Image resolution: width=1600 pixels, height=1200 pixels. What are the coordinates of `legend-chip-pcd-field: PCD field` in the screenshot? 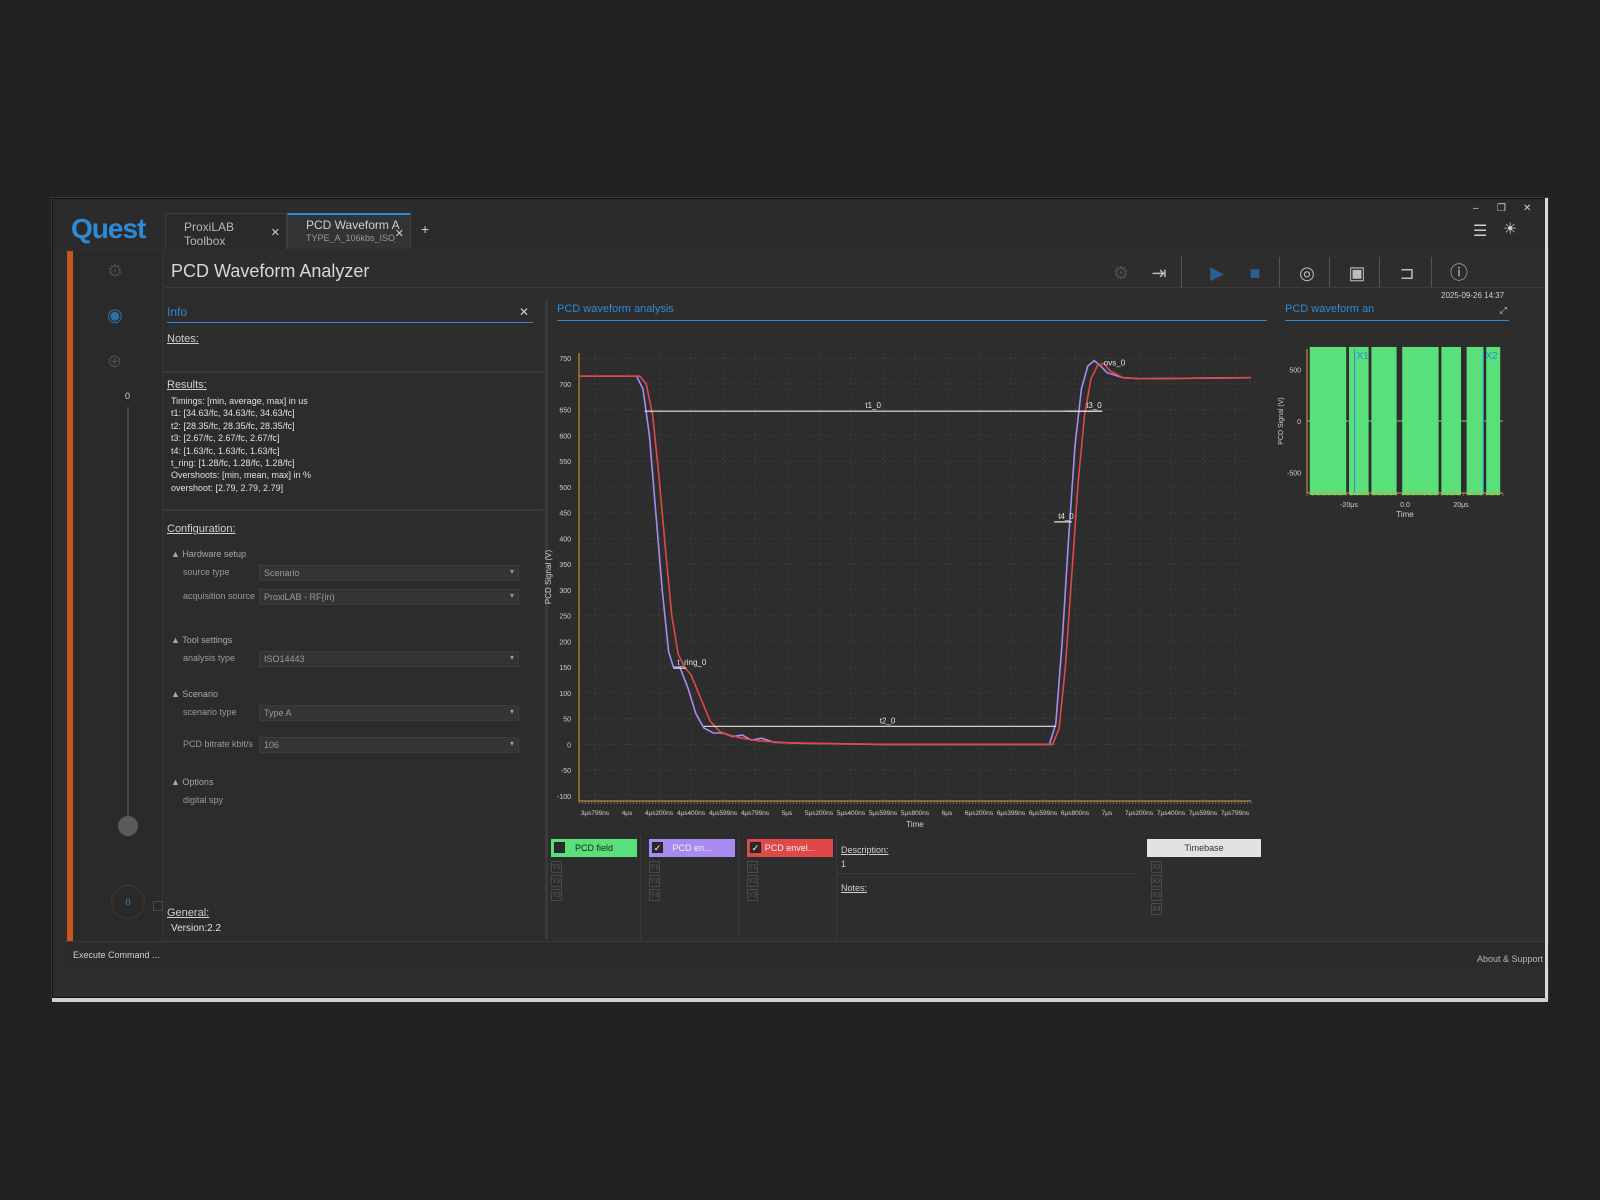 It's located at (594, 848).